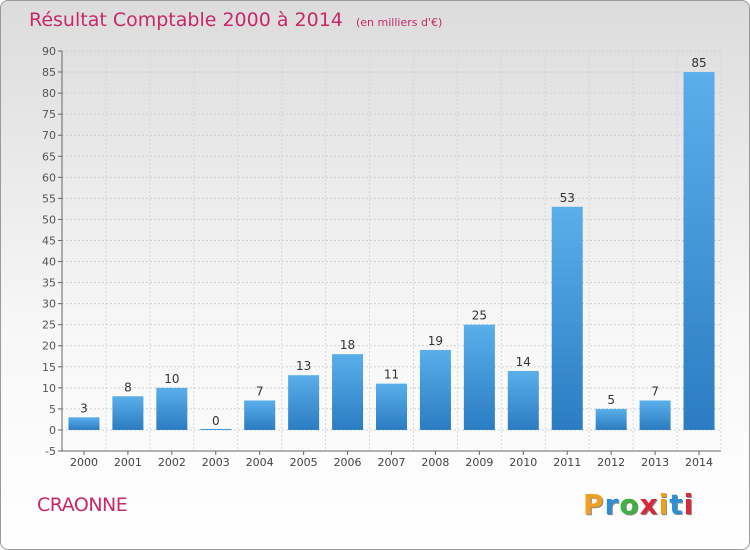 The width and height of the screenshot is (750, 550). Describe the element at coordinates (84, 462) in the screenshot. I see `x-tick-label-2000: 2000` at that location.